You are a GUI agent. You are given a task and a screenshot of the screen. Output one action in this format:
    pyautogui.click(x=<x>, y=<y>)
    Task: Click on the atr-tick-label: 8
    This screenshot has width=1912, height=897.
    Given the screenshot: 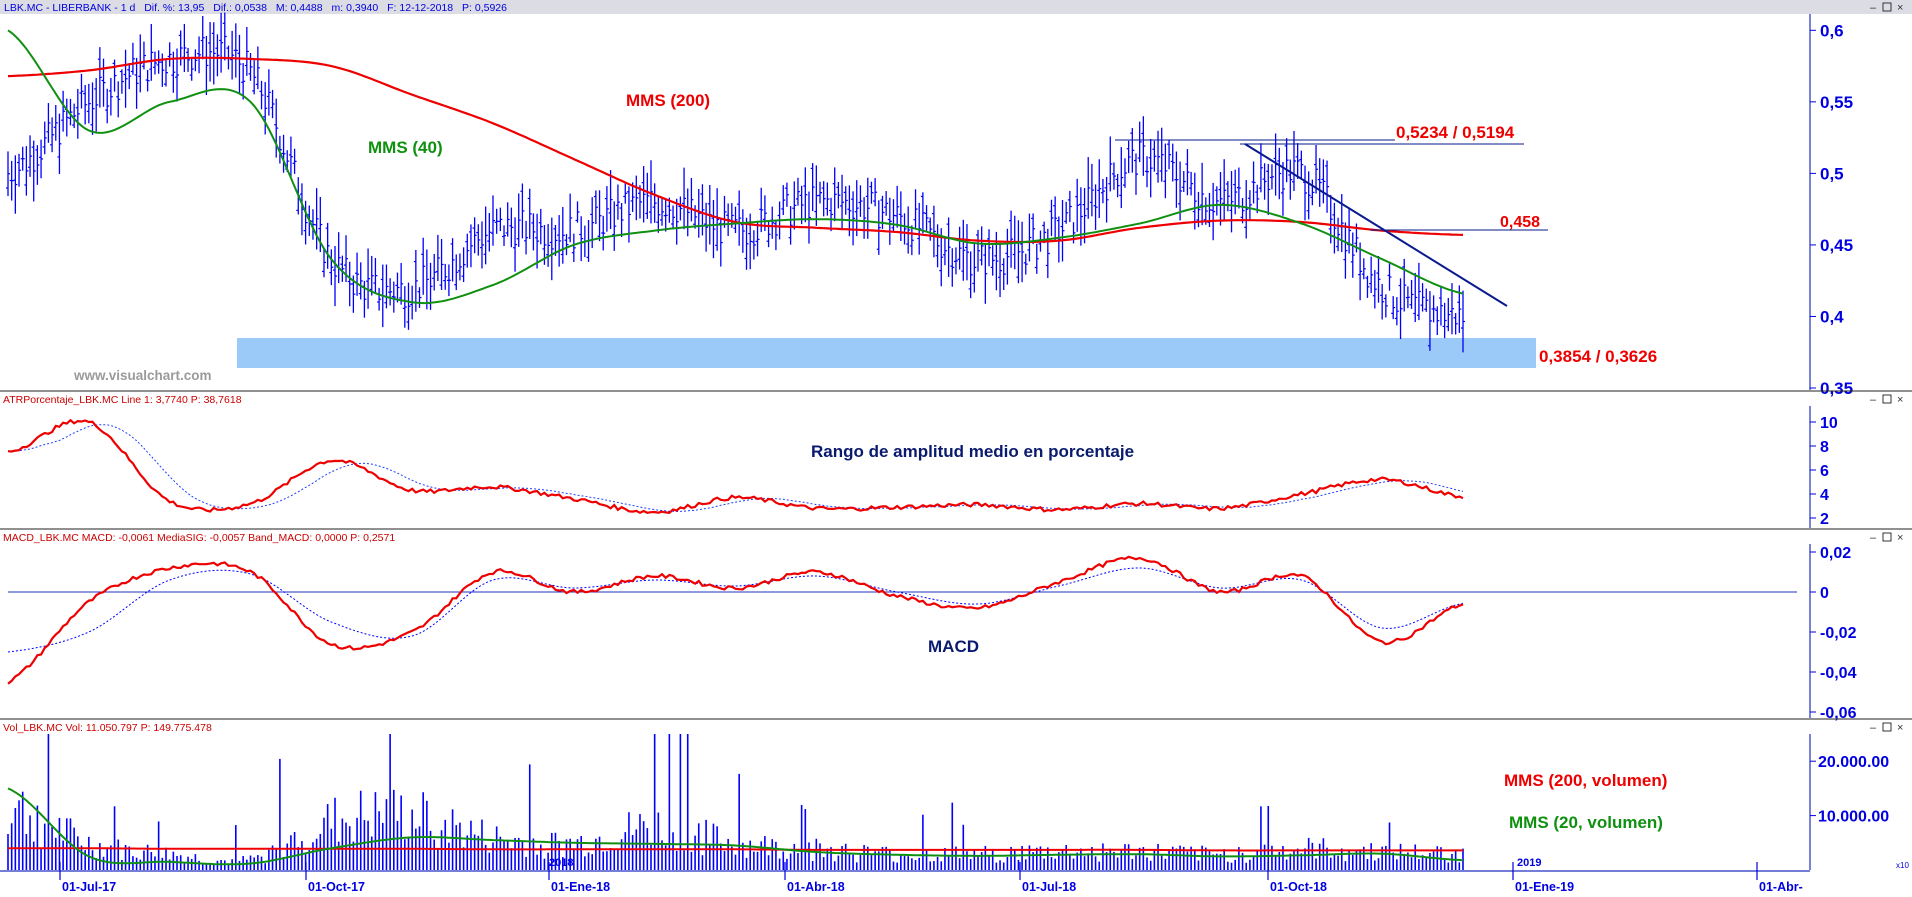 What is the action you would take?
    pyautogui.click(x=1824, y=447)
    